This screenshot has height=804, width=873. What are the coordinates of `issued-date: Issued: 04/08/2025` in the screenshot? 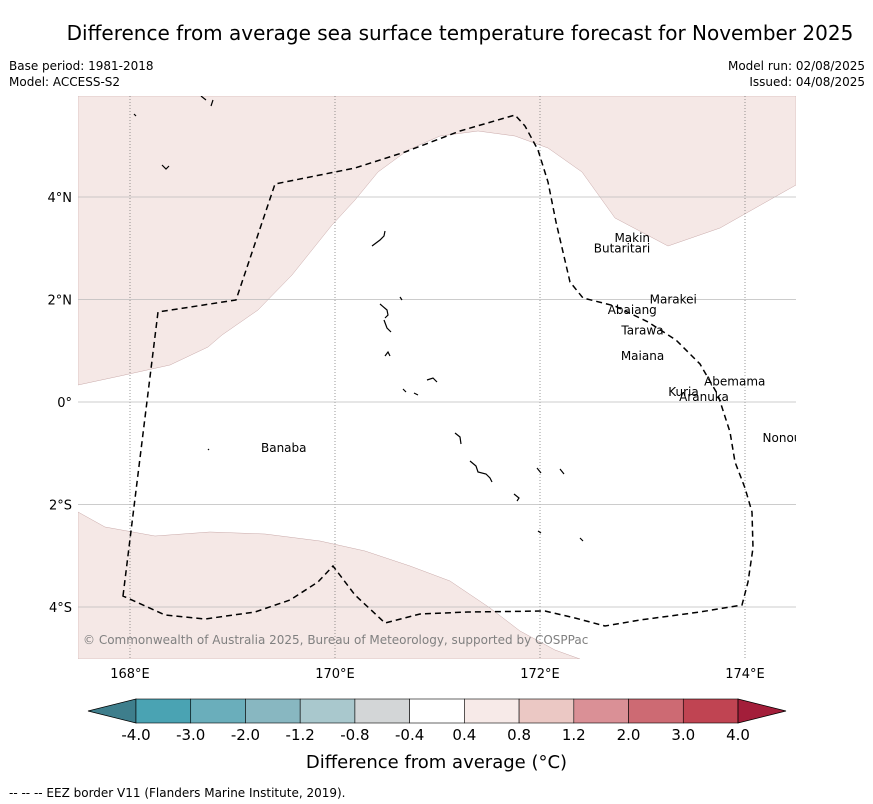 It's located at (807, 82).